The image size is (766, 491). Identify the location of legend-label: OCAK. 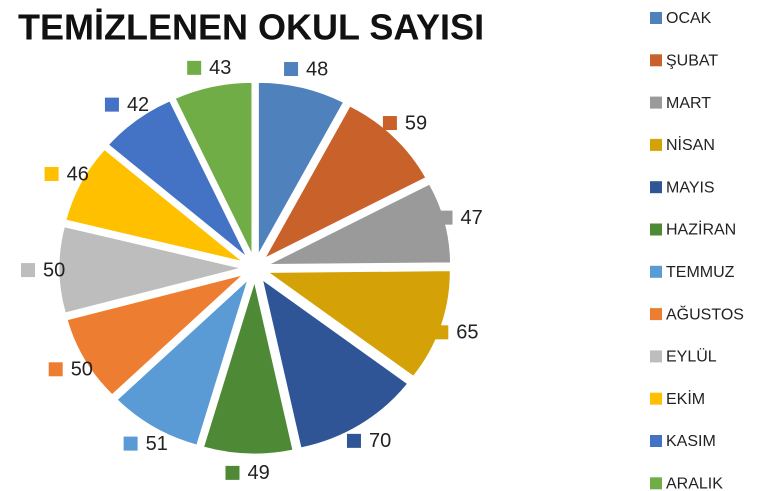
(689, 18).